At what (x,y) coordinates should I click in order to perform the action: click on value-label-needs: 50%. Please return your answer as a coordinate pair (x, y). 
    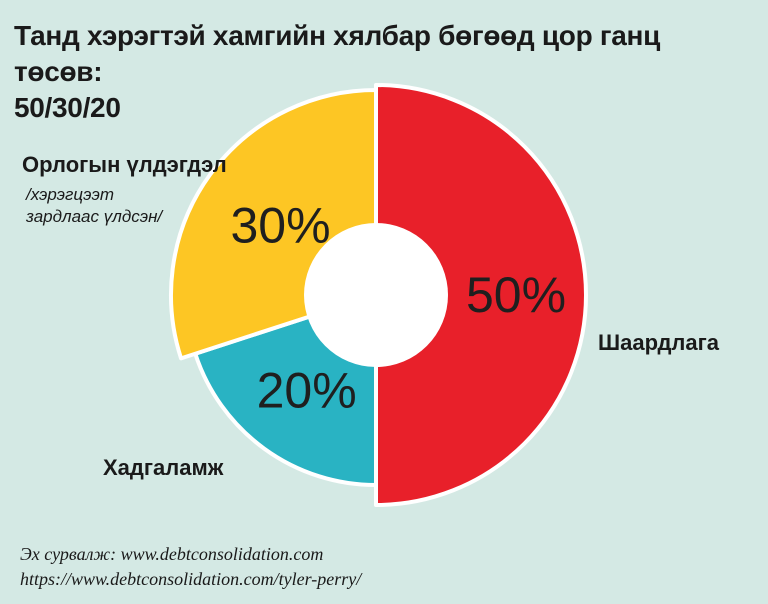
    Looking at the image, I should click on (516, 295).